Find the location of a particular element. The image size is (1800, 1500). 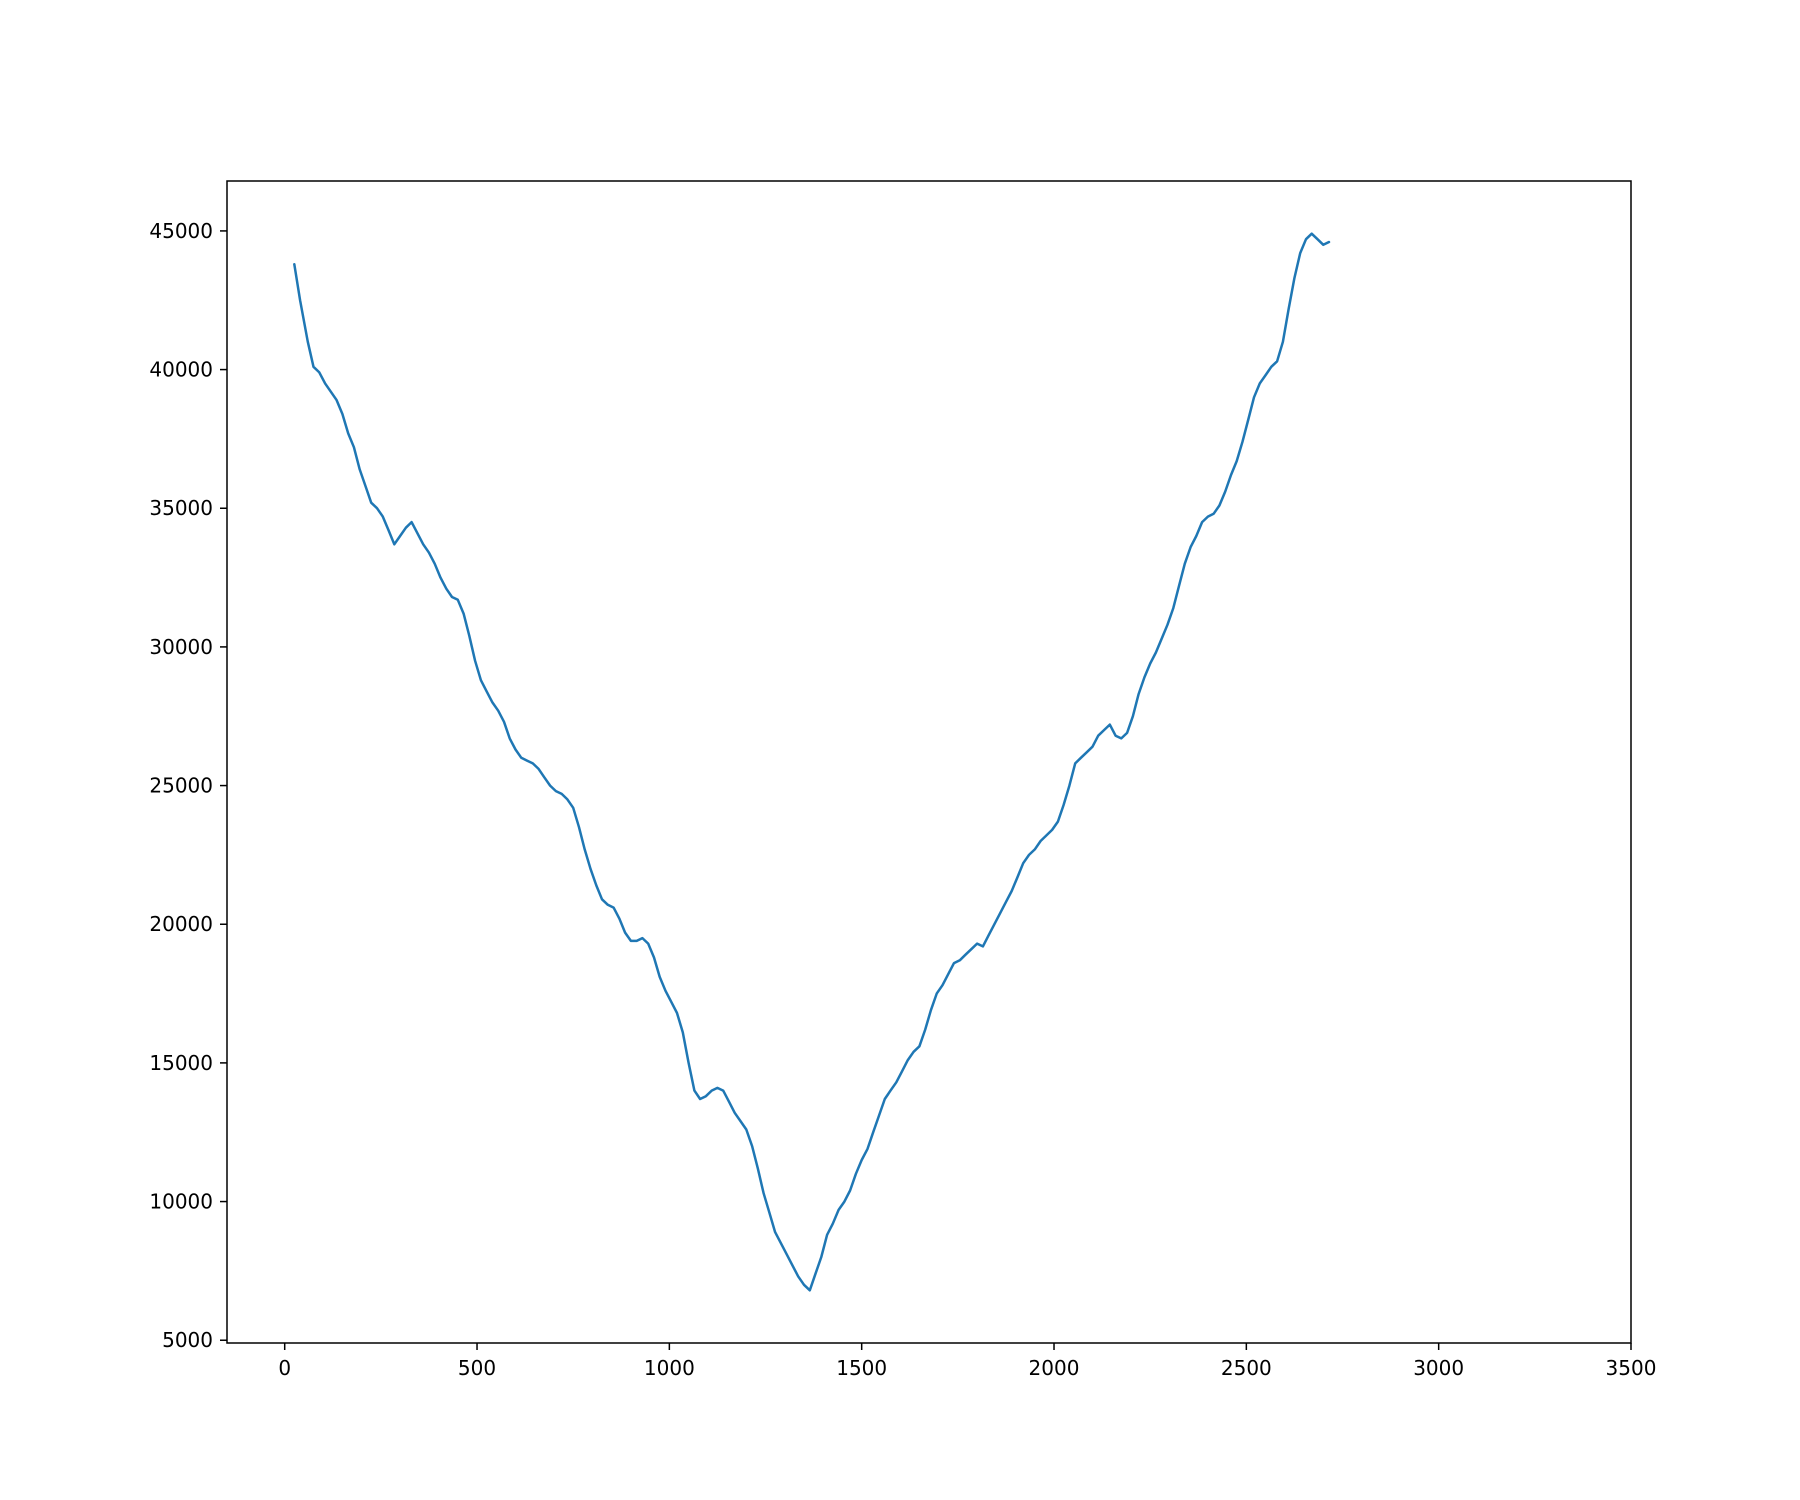

x-tick-label: 3500 is located at coordinates (1631, 1368).